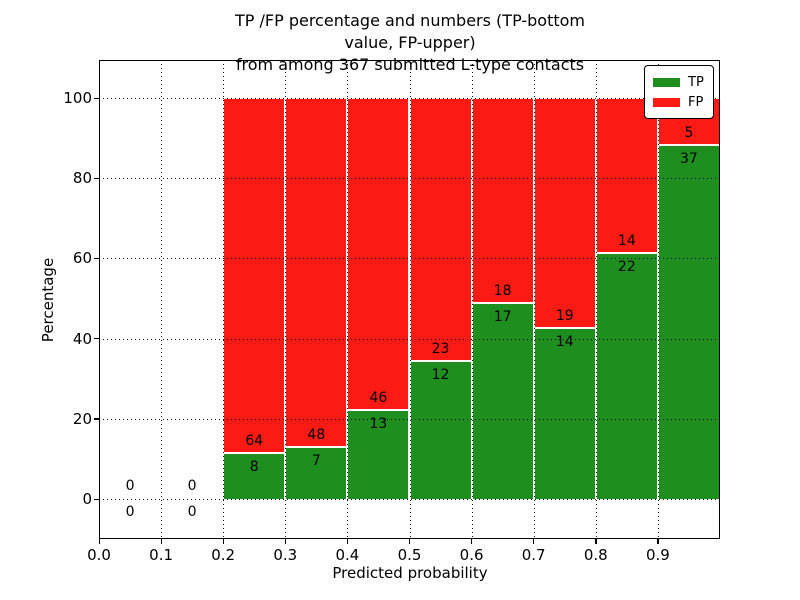 This screenshot has height=600, width=800. I want to click on x-tick-label: 0.3, so click(285, 555).